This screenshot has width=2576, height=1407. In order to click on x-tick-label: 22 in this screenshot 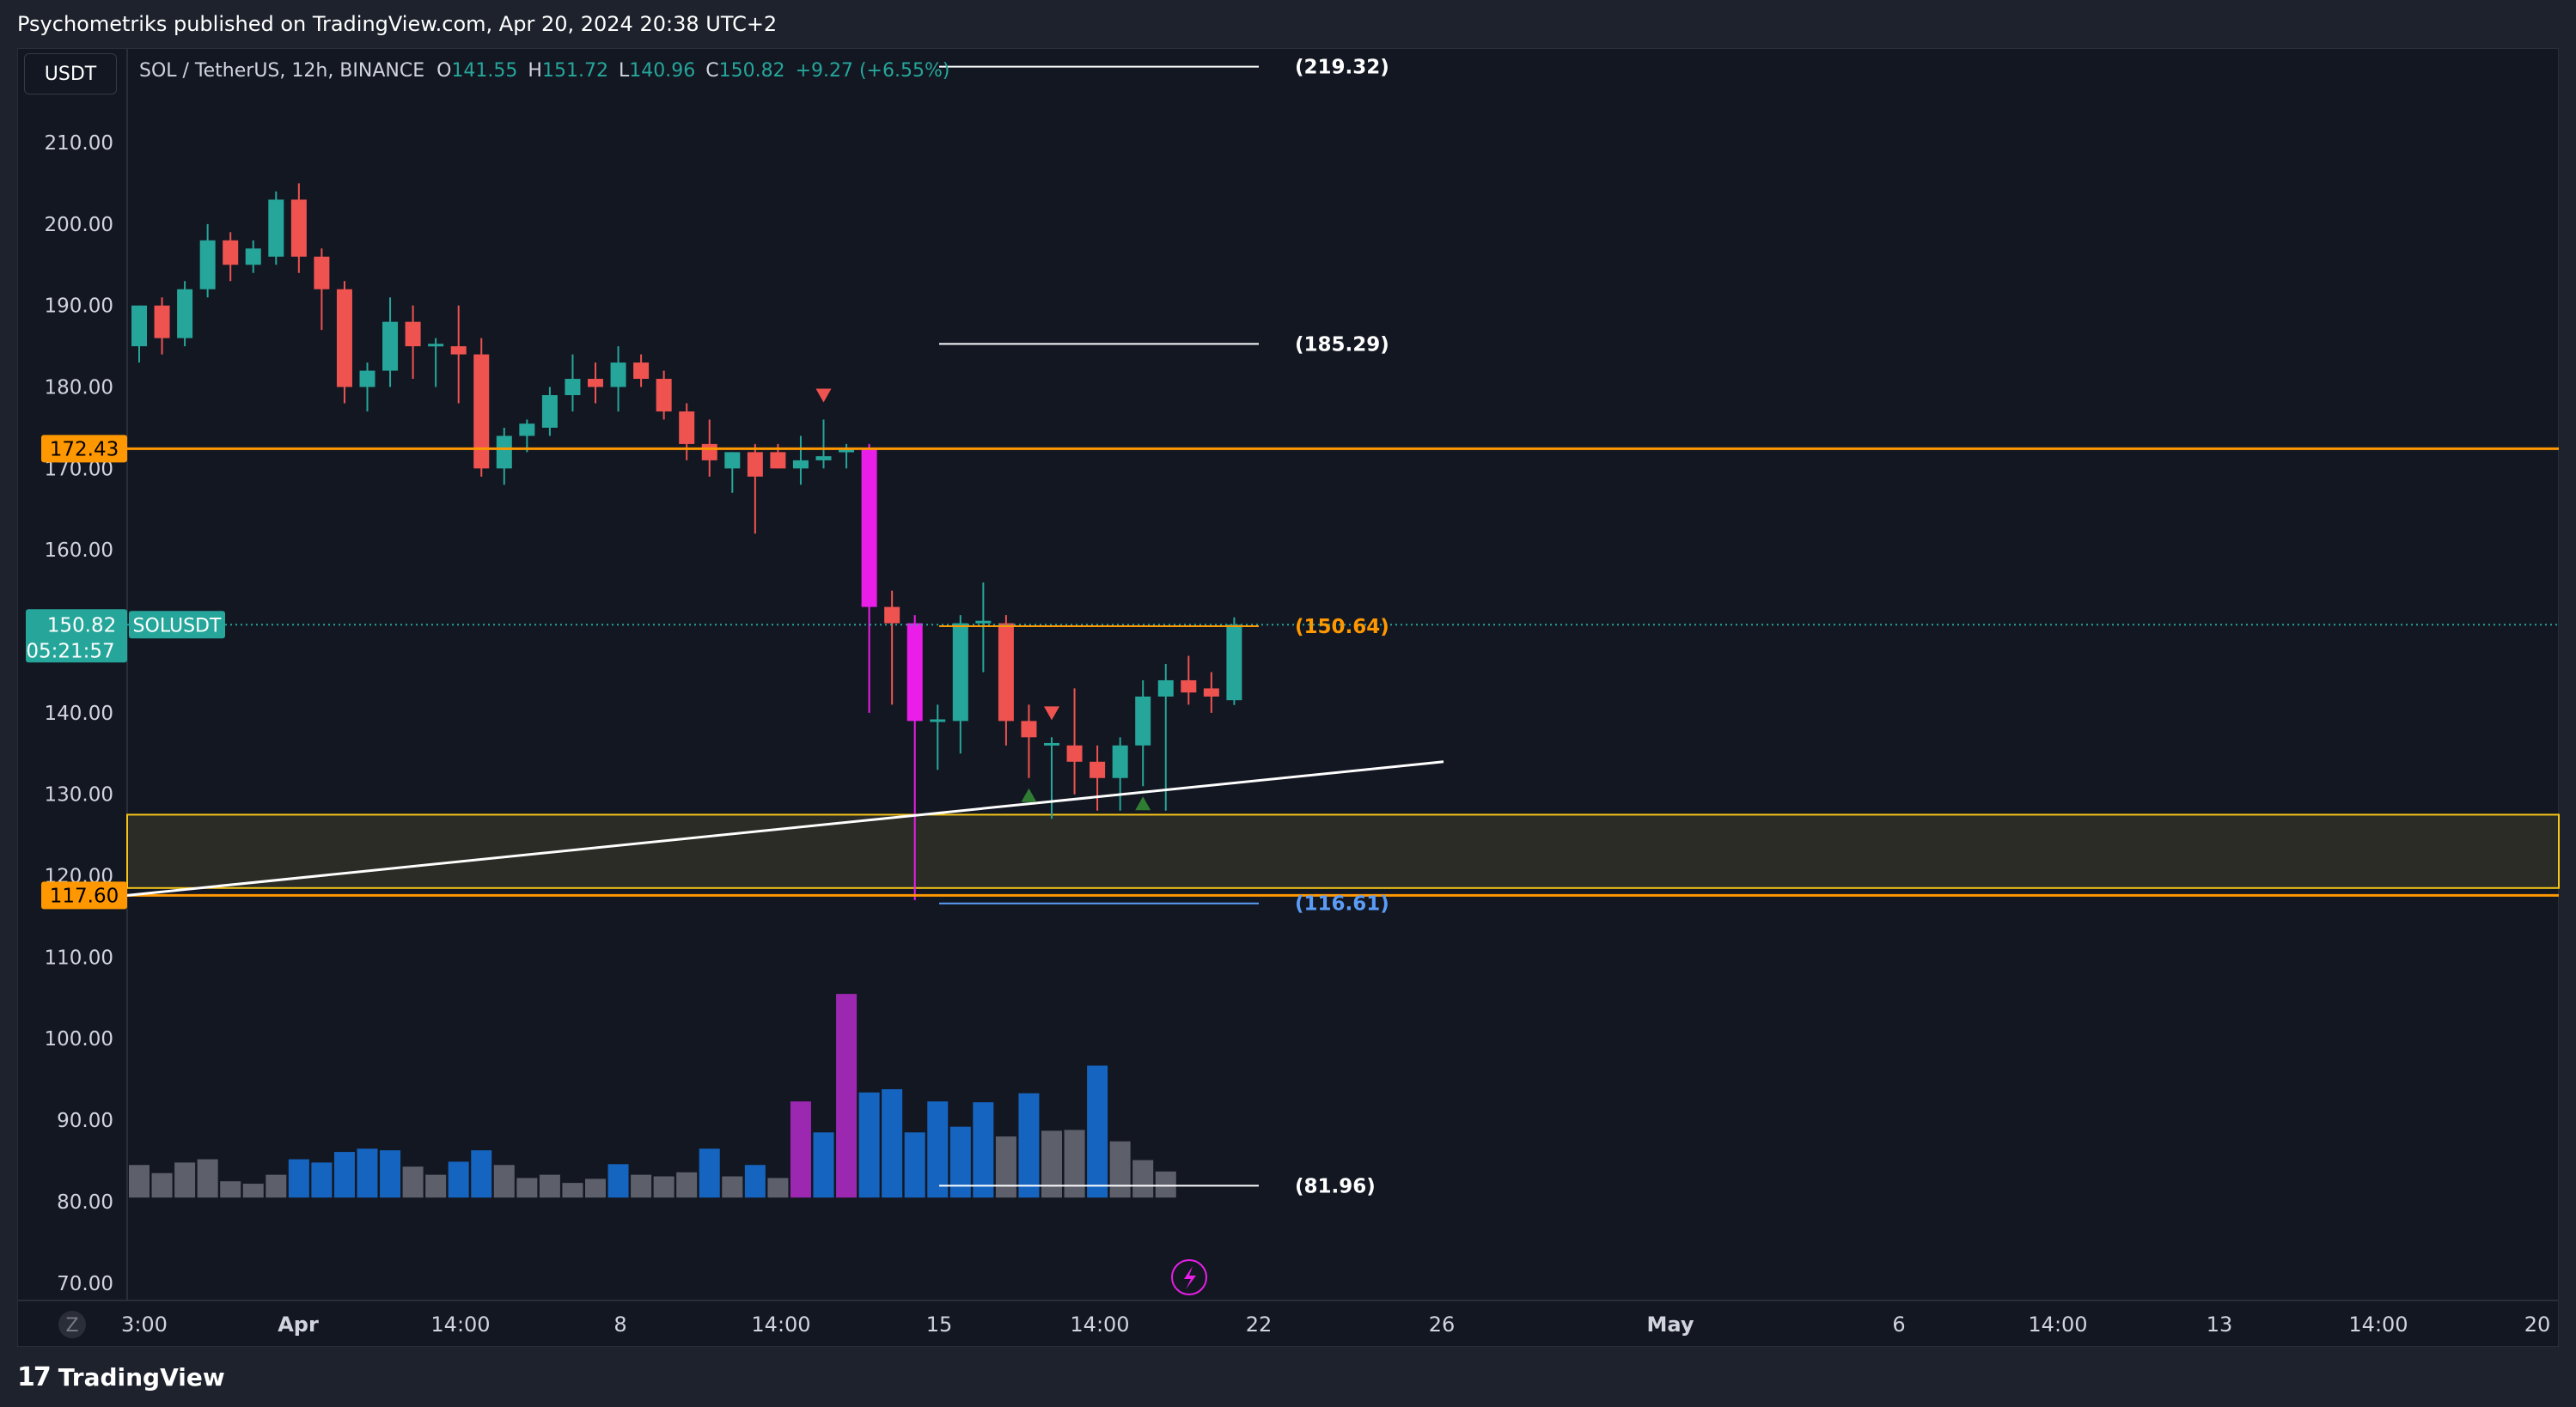, I will do `click(1259, 1325)`.